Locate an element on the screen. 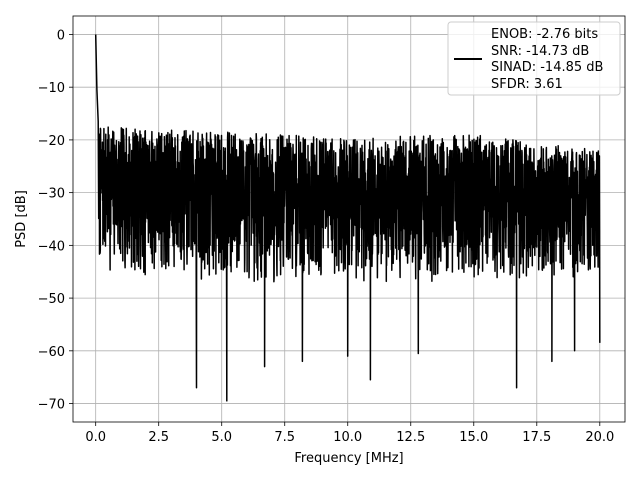 The image size is (640, 480). y-tick-label: −30 is located at coordinates (51, 194).